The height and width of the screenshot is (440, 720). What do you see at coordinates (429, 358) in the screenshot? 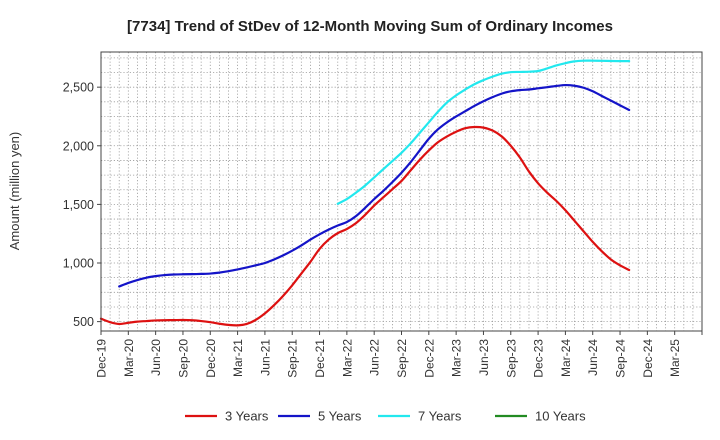
I see `x-tick-label: Dec-22` at bounding box center [429, 358].